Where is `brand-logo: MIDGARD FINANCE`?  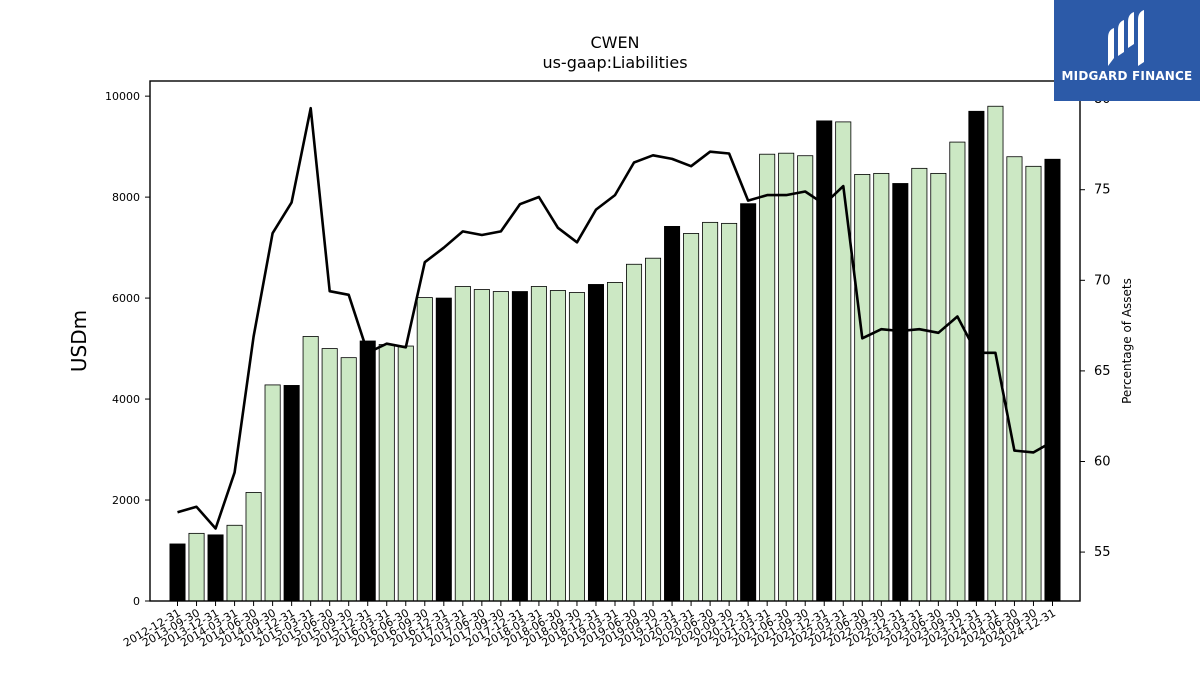 brand-logo: MIDGARD FINANCE is located at coordinates (1127, 50).